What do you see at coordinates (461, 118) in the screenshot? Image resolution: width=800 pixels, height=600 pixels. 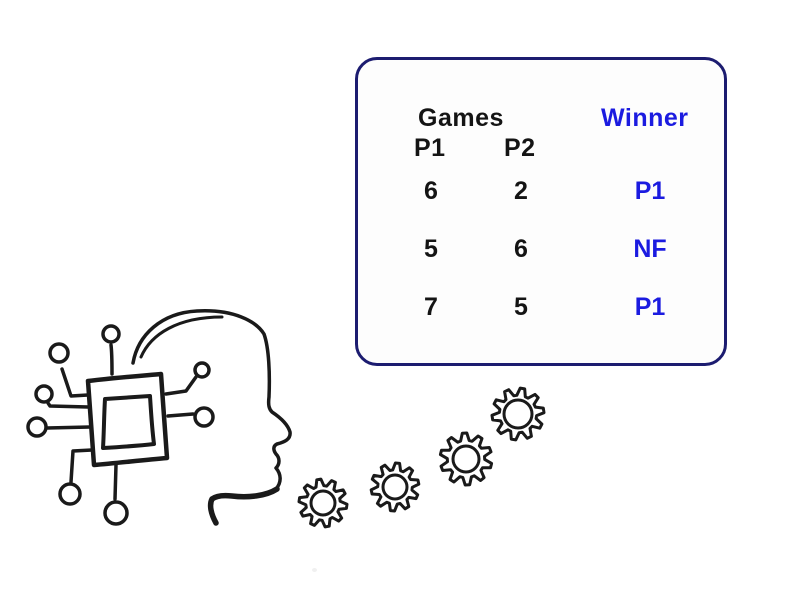 I see `games-column-header: Games` at bounding box center [461, 118].